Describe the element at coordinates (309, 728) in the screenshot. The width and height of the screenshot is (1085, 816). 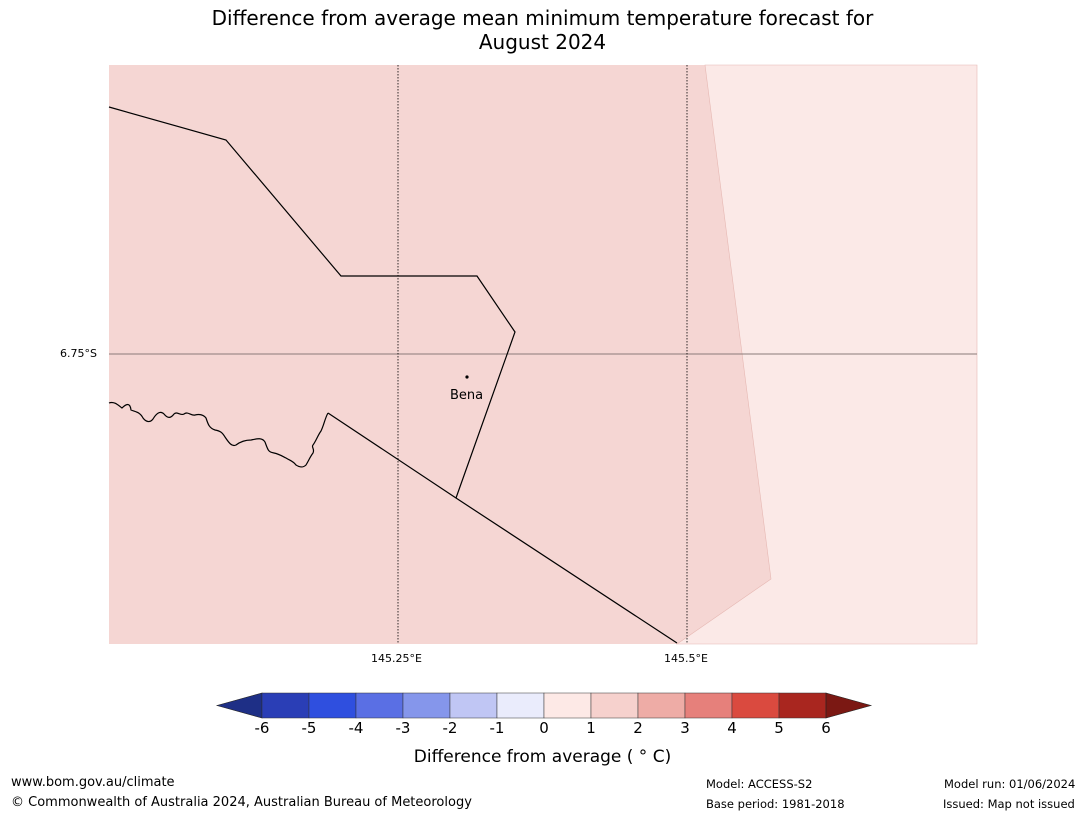
I see `colorbar-tick-label: -5` at that location.